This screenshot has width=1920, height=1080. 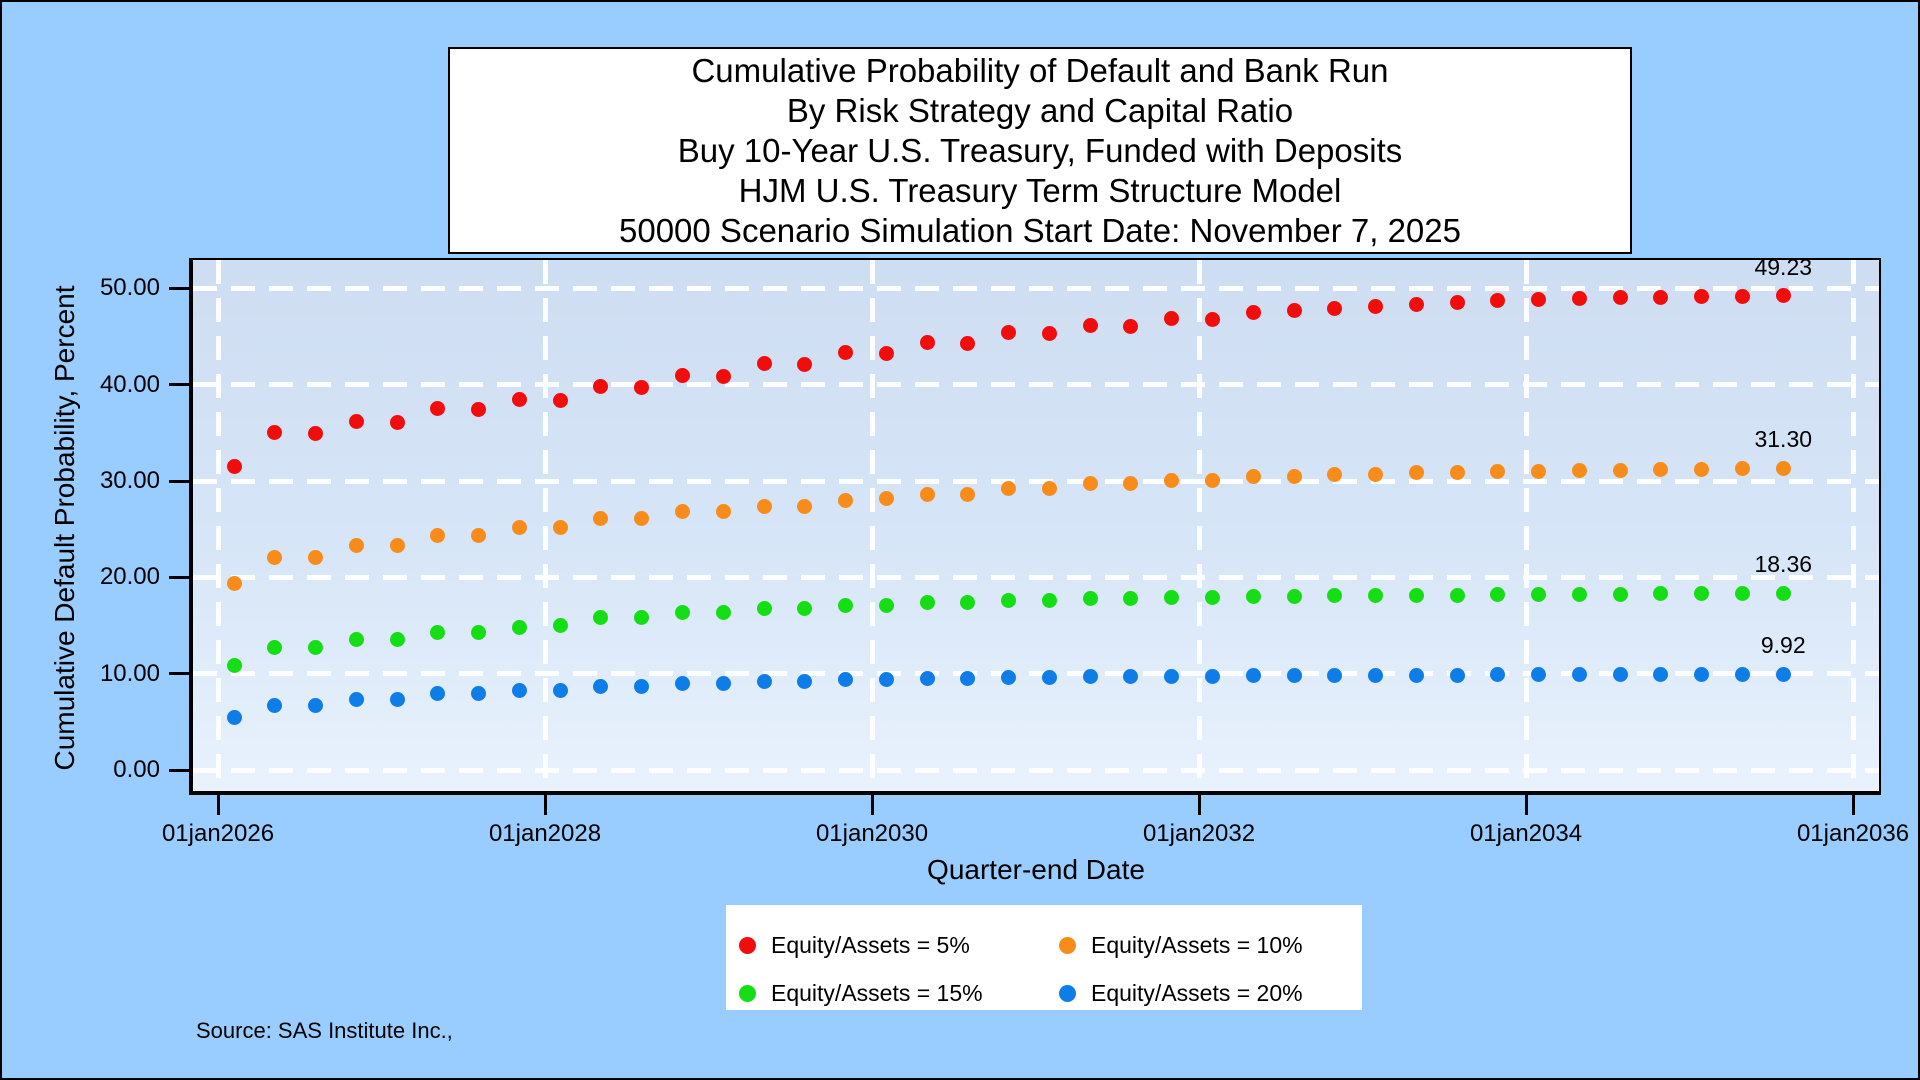 What do you see at coordinates (872, 833) in the screenshot?
I see `x-tick-label: 01jan2030` at bounding box center [872, 833].